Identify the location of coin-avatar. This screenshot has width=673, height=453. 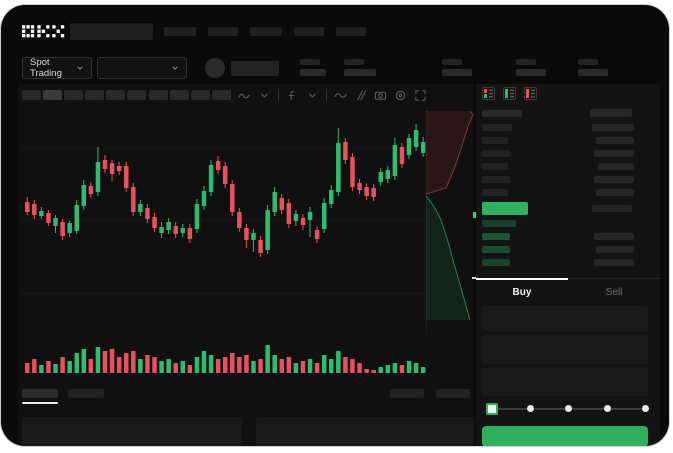
(215, 68).